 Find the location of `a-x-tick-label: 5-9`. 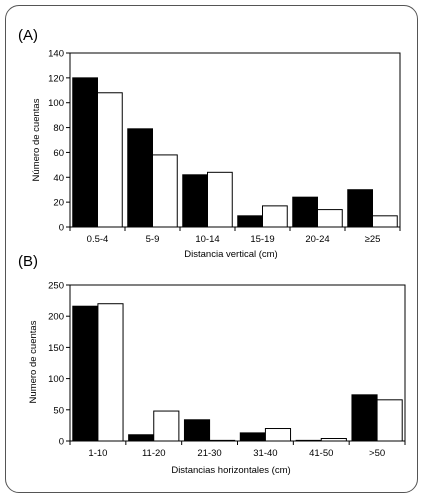

a-x-tick-label: 5-9 is located at coordinates (153, 239).